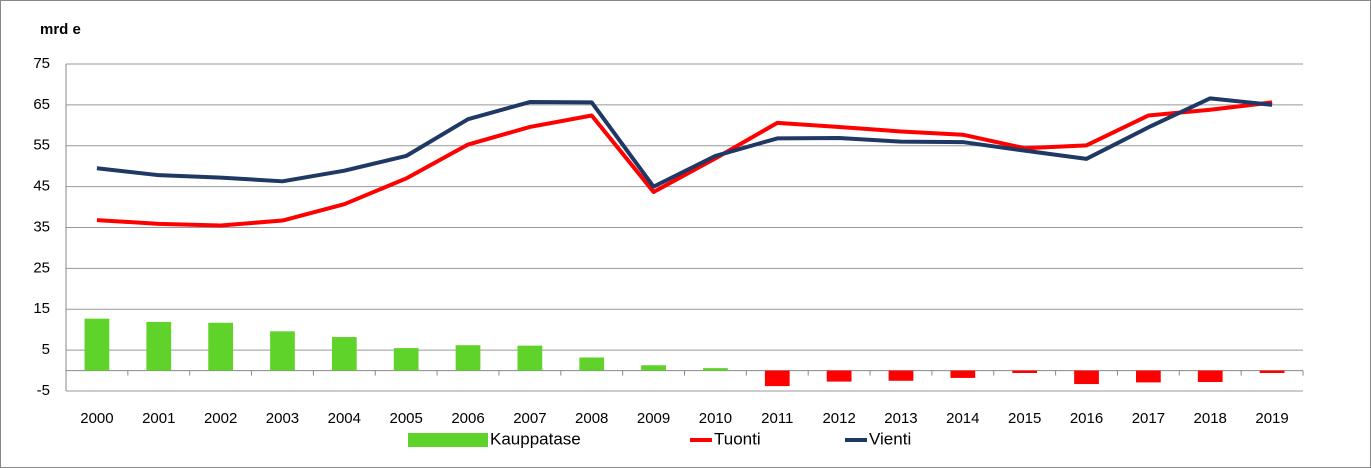 The width and height of the screenshot is (1371, 468). I want to click on x-tick-label: 2016, so click(1086, 418).